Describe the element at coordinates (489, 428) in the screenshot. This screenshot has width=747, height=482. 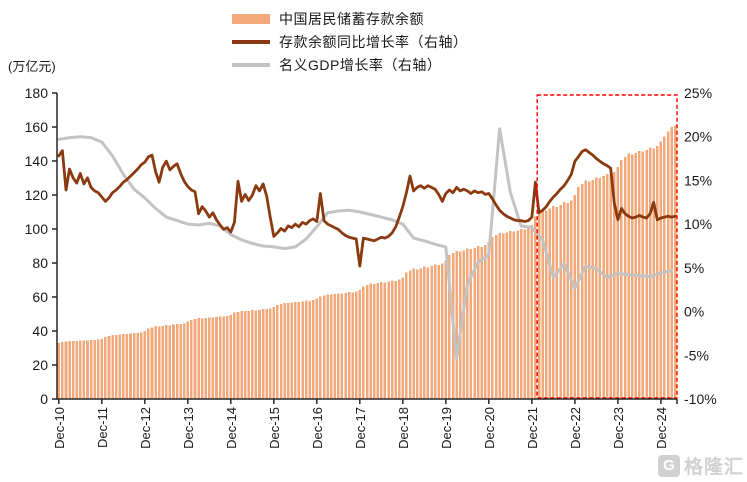
I see `svg-text: Dec-20` at that location.